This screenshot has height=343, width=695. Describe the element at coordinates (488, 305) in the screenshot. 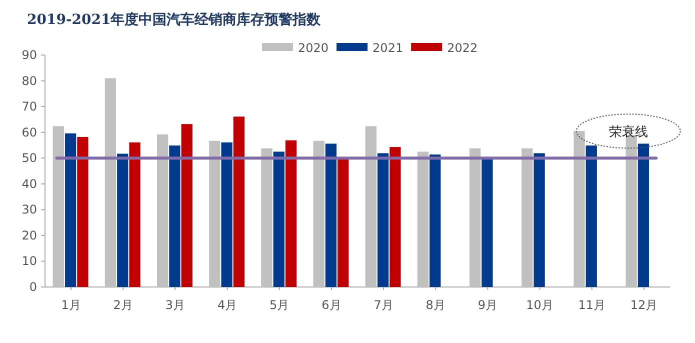

I see `x-tick-label: 9月` at that location.